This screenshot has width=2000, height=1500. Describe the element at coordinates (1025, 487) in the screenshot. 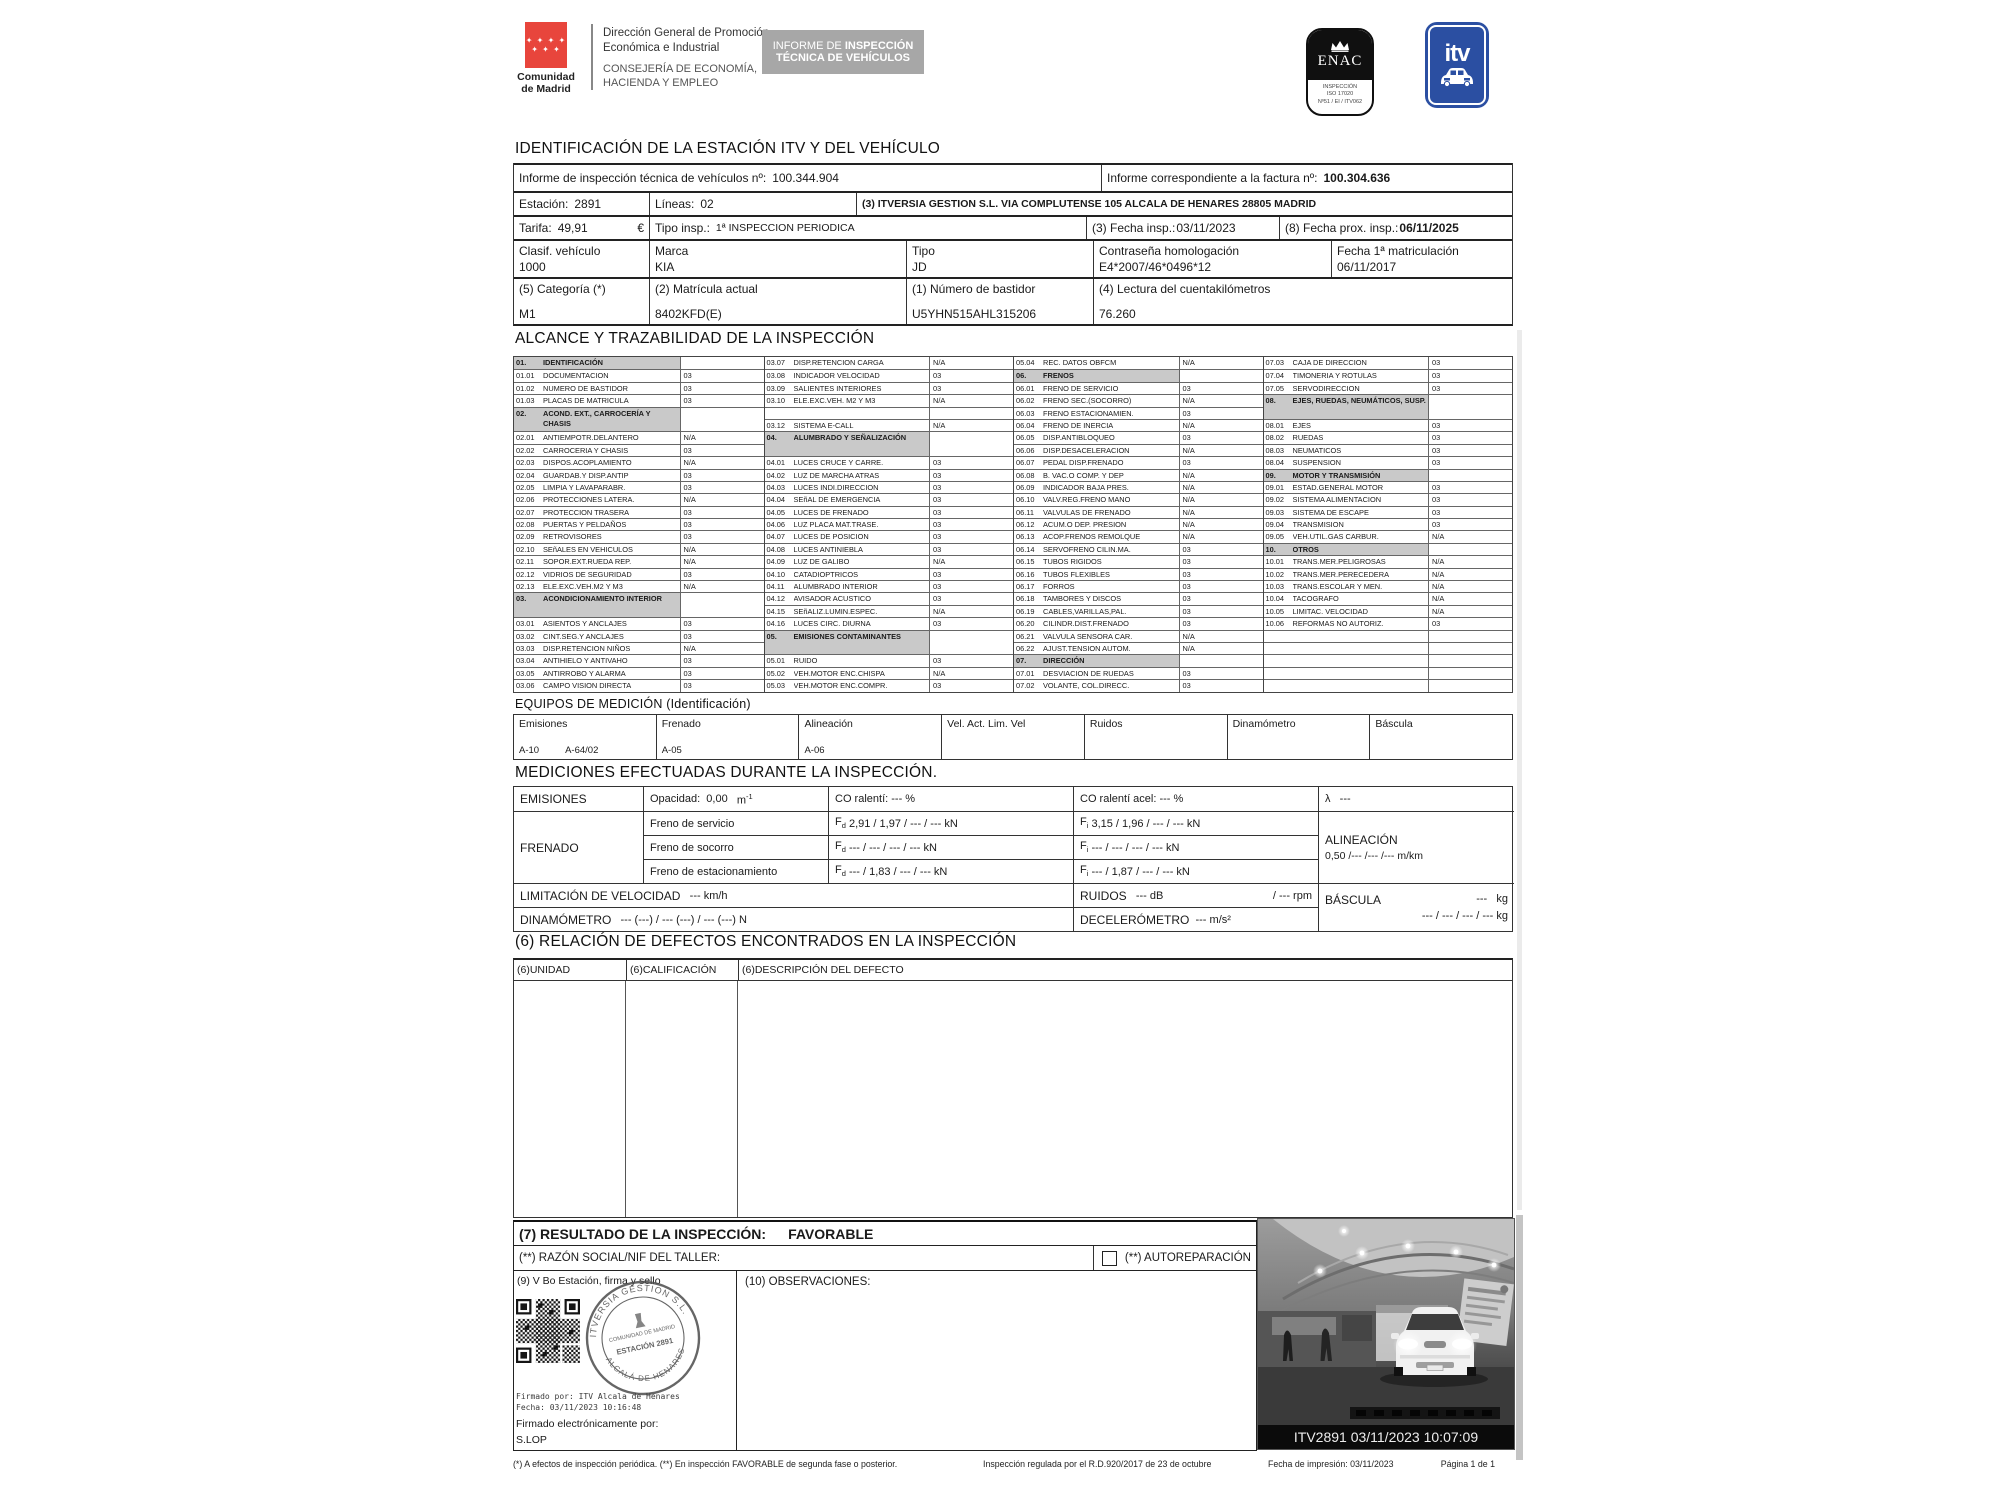

I see `item-code: 06.09` at that location.